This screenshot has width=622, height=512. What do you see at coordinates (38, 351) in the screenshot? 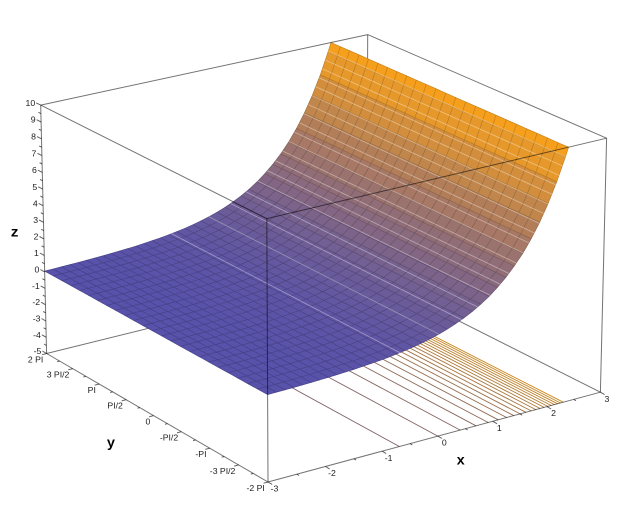
I see `svg-text: -5` at bounding box center [38, 351].